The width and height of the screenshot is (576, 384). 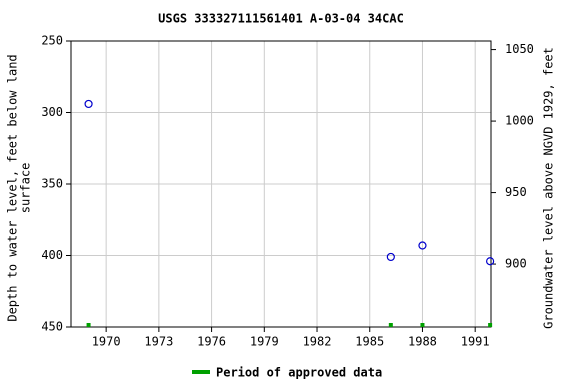 What do you see at coordinates (516, 192) in the screenshot?
I see `y2-tick-label: 950` at bounding box center [516, 192].